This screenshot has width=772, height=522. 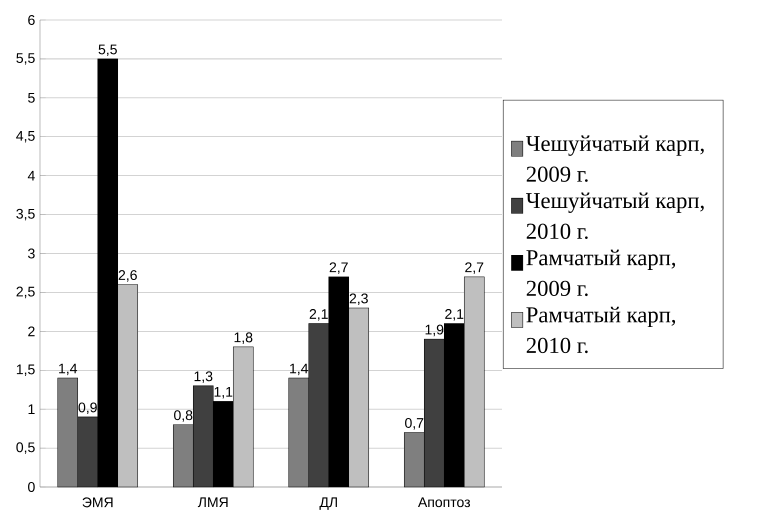 I want to click on x-tick-label: Апоптоз, so click(x=444, y=502).